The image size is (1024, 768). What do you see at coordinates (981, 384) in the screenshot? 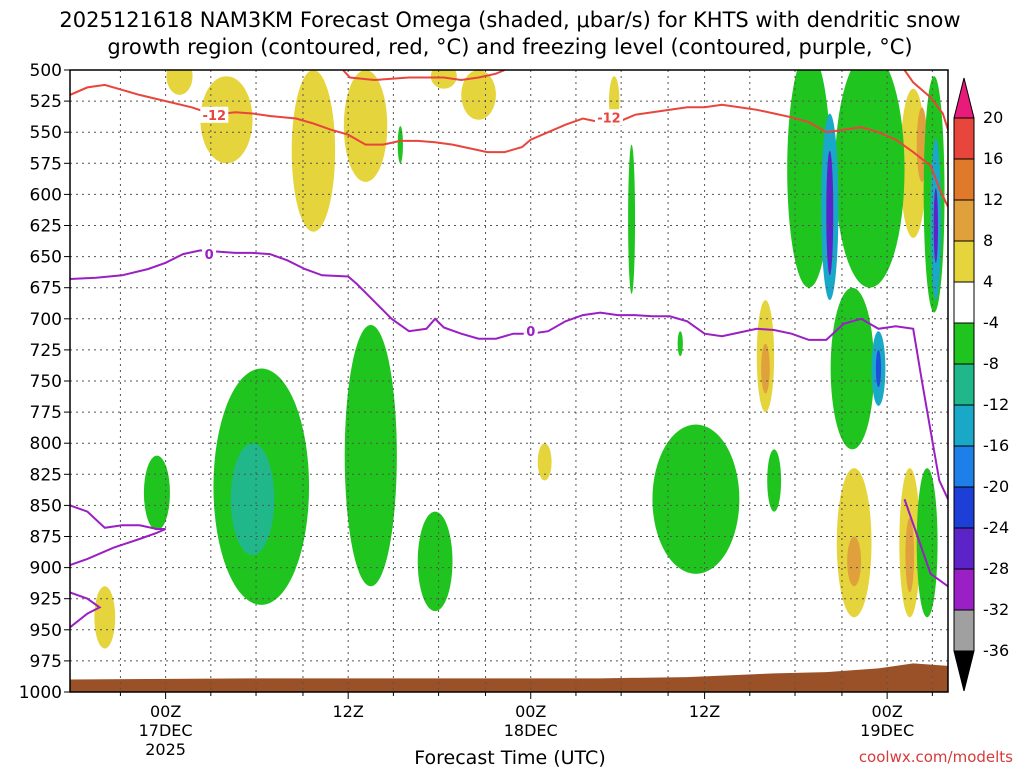
I see `colorbar: 20 16 12 8 4 -4 -8 -12 -16 -20 -24 -28 -32 -36` at bounding box center [981, 384].